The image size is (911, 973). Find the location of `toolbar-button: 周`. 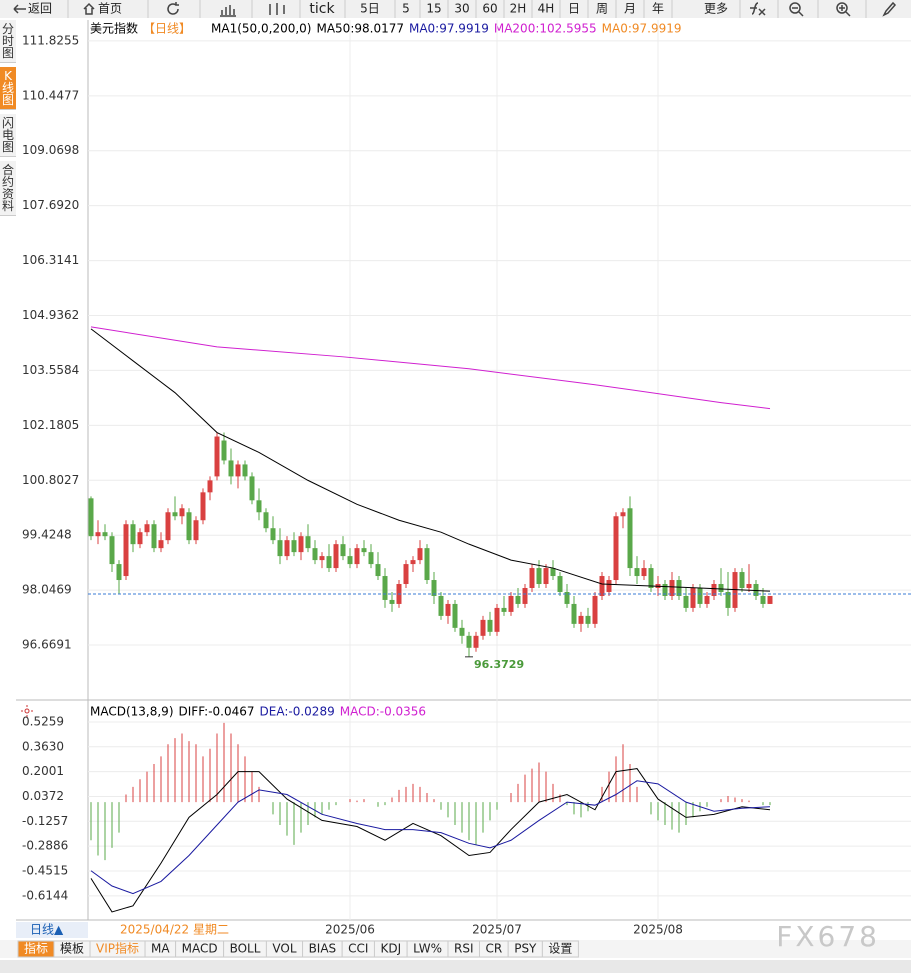

toolbar-button: 周 is located at coordinates (602, 9).